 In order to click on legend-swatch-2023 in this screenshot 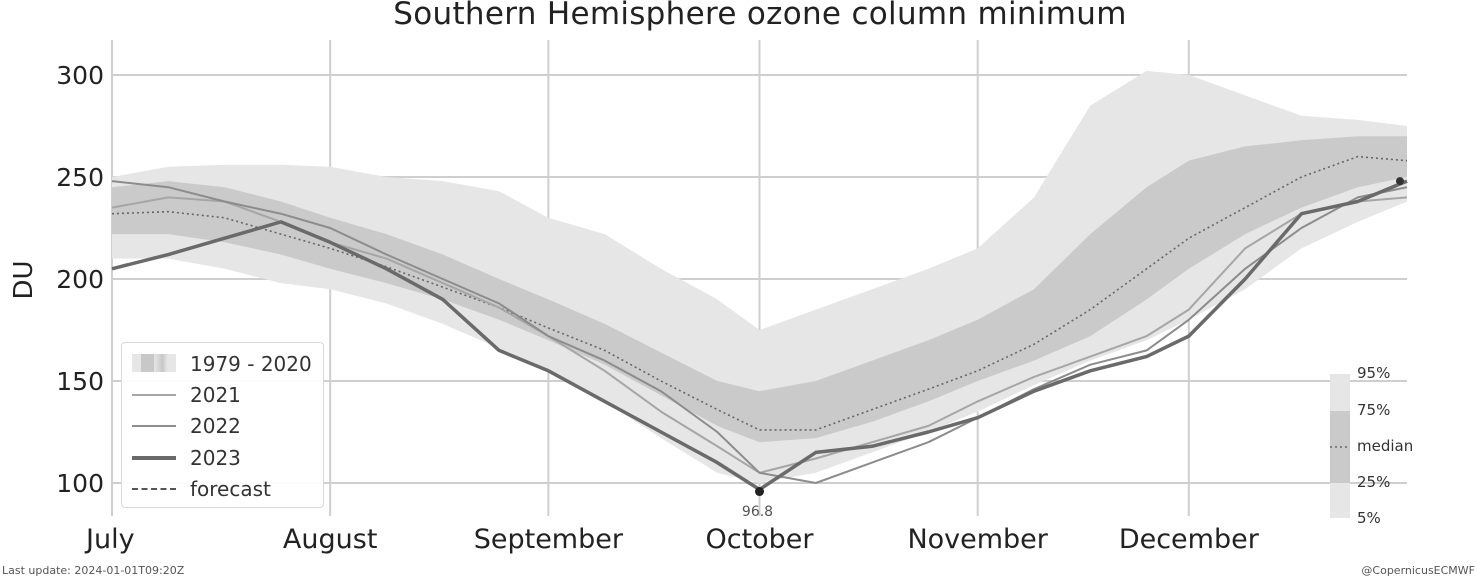, I will do `click(154, 458)`.